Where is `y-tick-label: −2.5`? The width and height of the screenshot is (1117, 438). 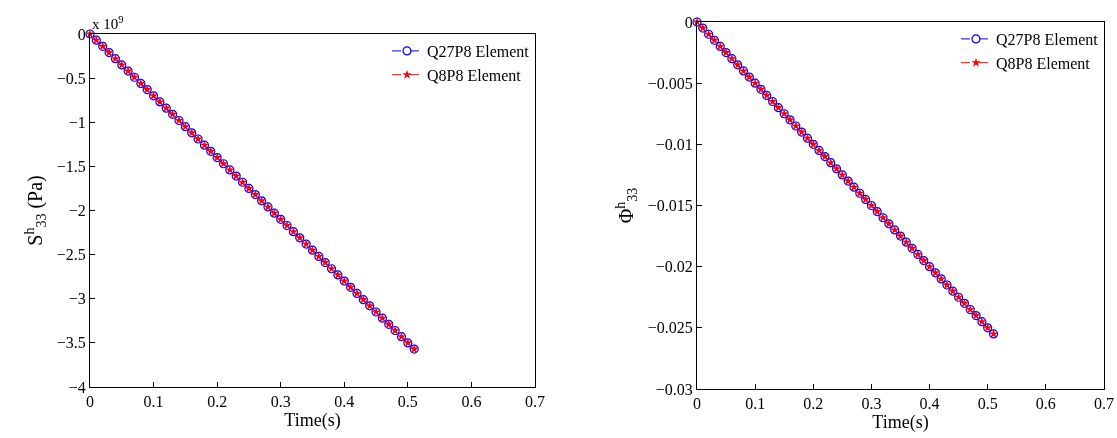 y-tick-label: −2.5 is located at coordinates (71, 255).